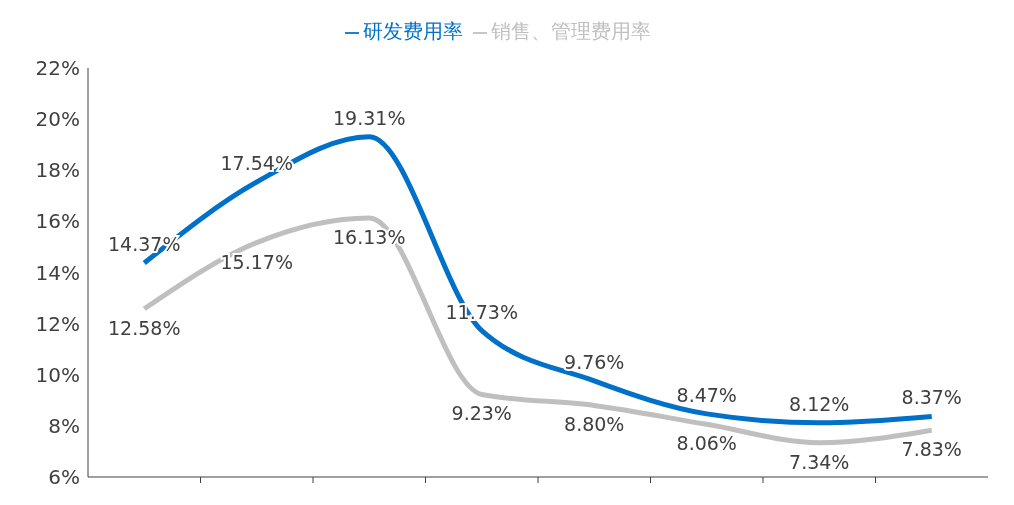 This screenshot has height=505, width=1014. I want to click on data-label: 16.13%, so click(369, 237).